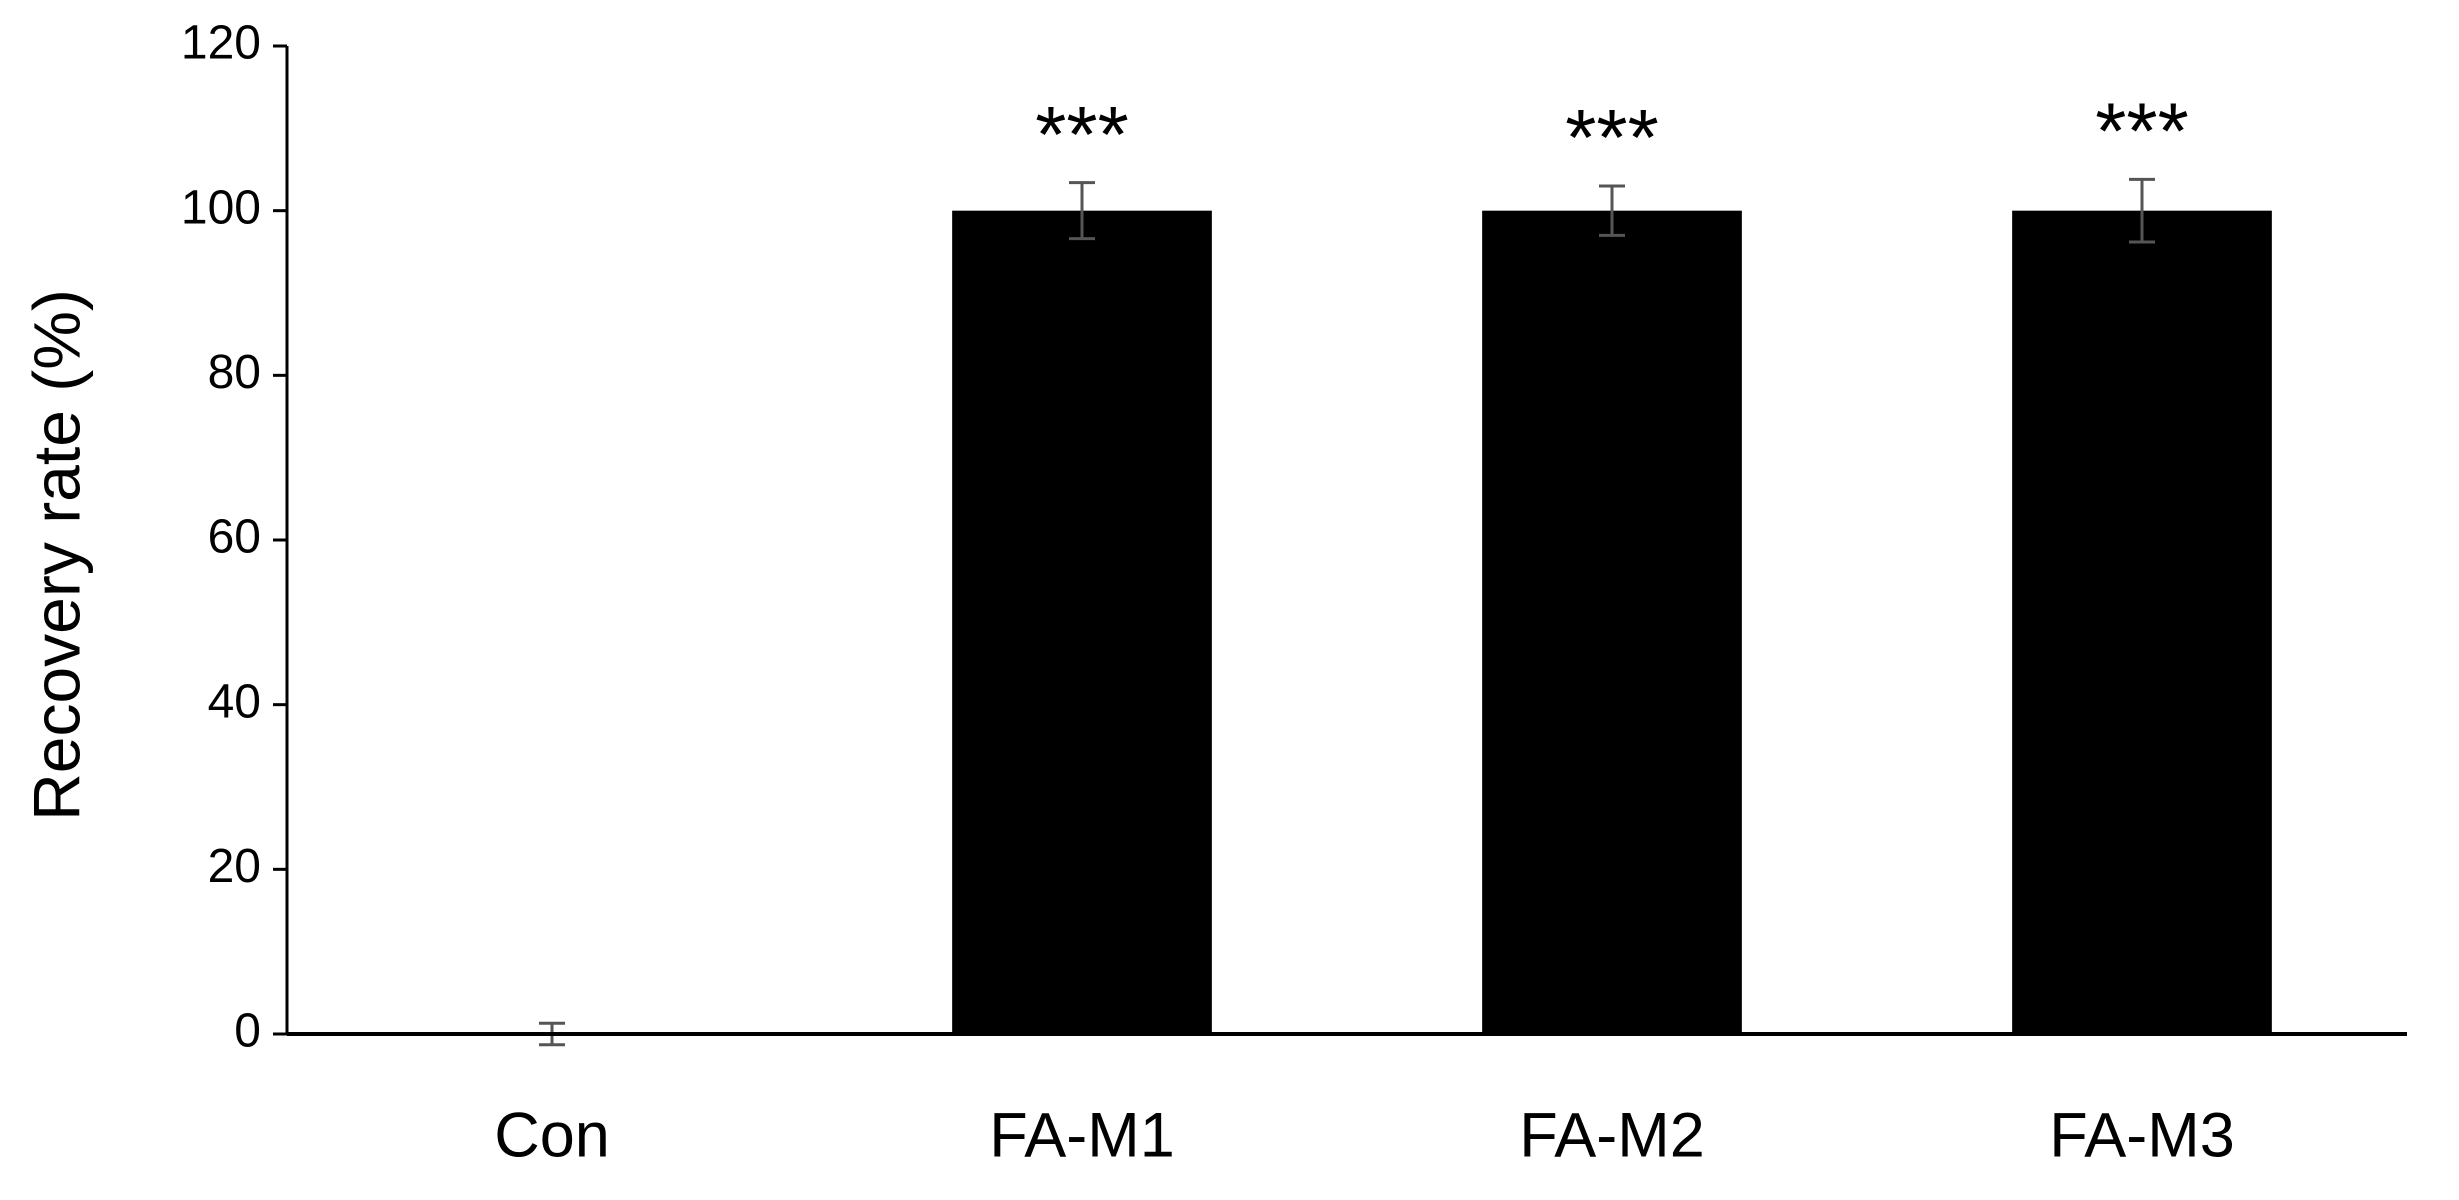 This screenshot has width=2459, height=1200. Describe the element at coordinates (1082, 1136) in the screenshot. I see `x-tick-label: FA-M1` at that location.